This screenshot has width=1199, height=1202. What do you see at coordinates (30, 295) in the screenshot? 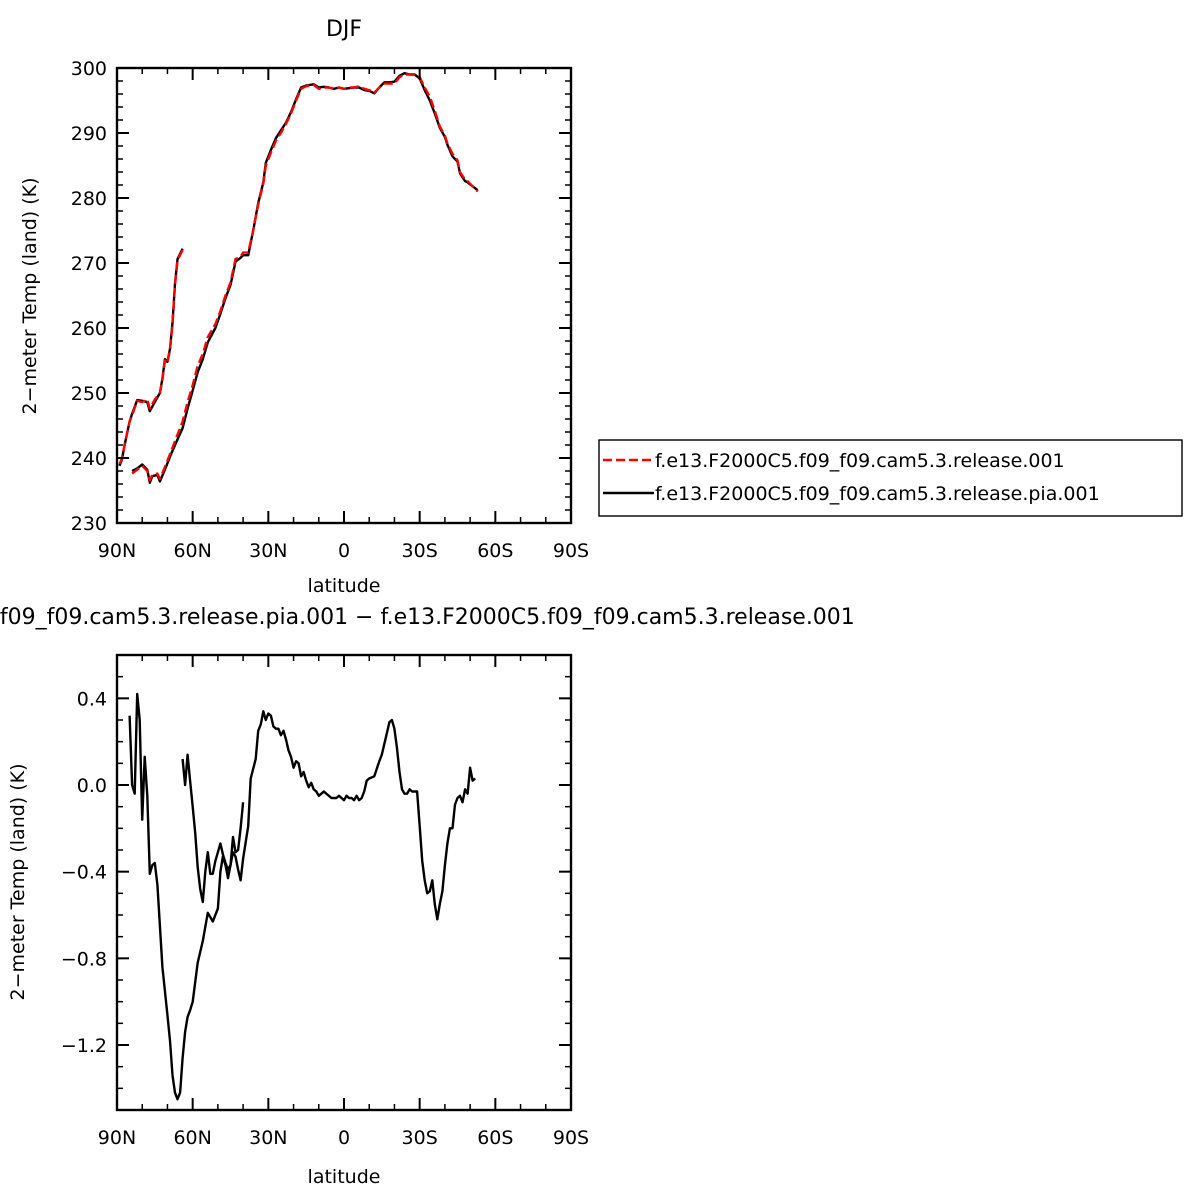
I see `top-y-axis-label: 2−meter Temp (land) (K)` at bounding box center [30, 295].